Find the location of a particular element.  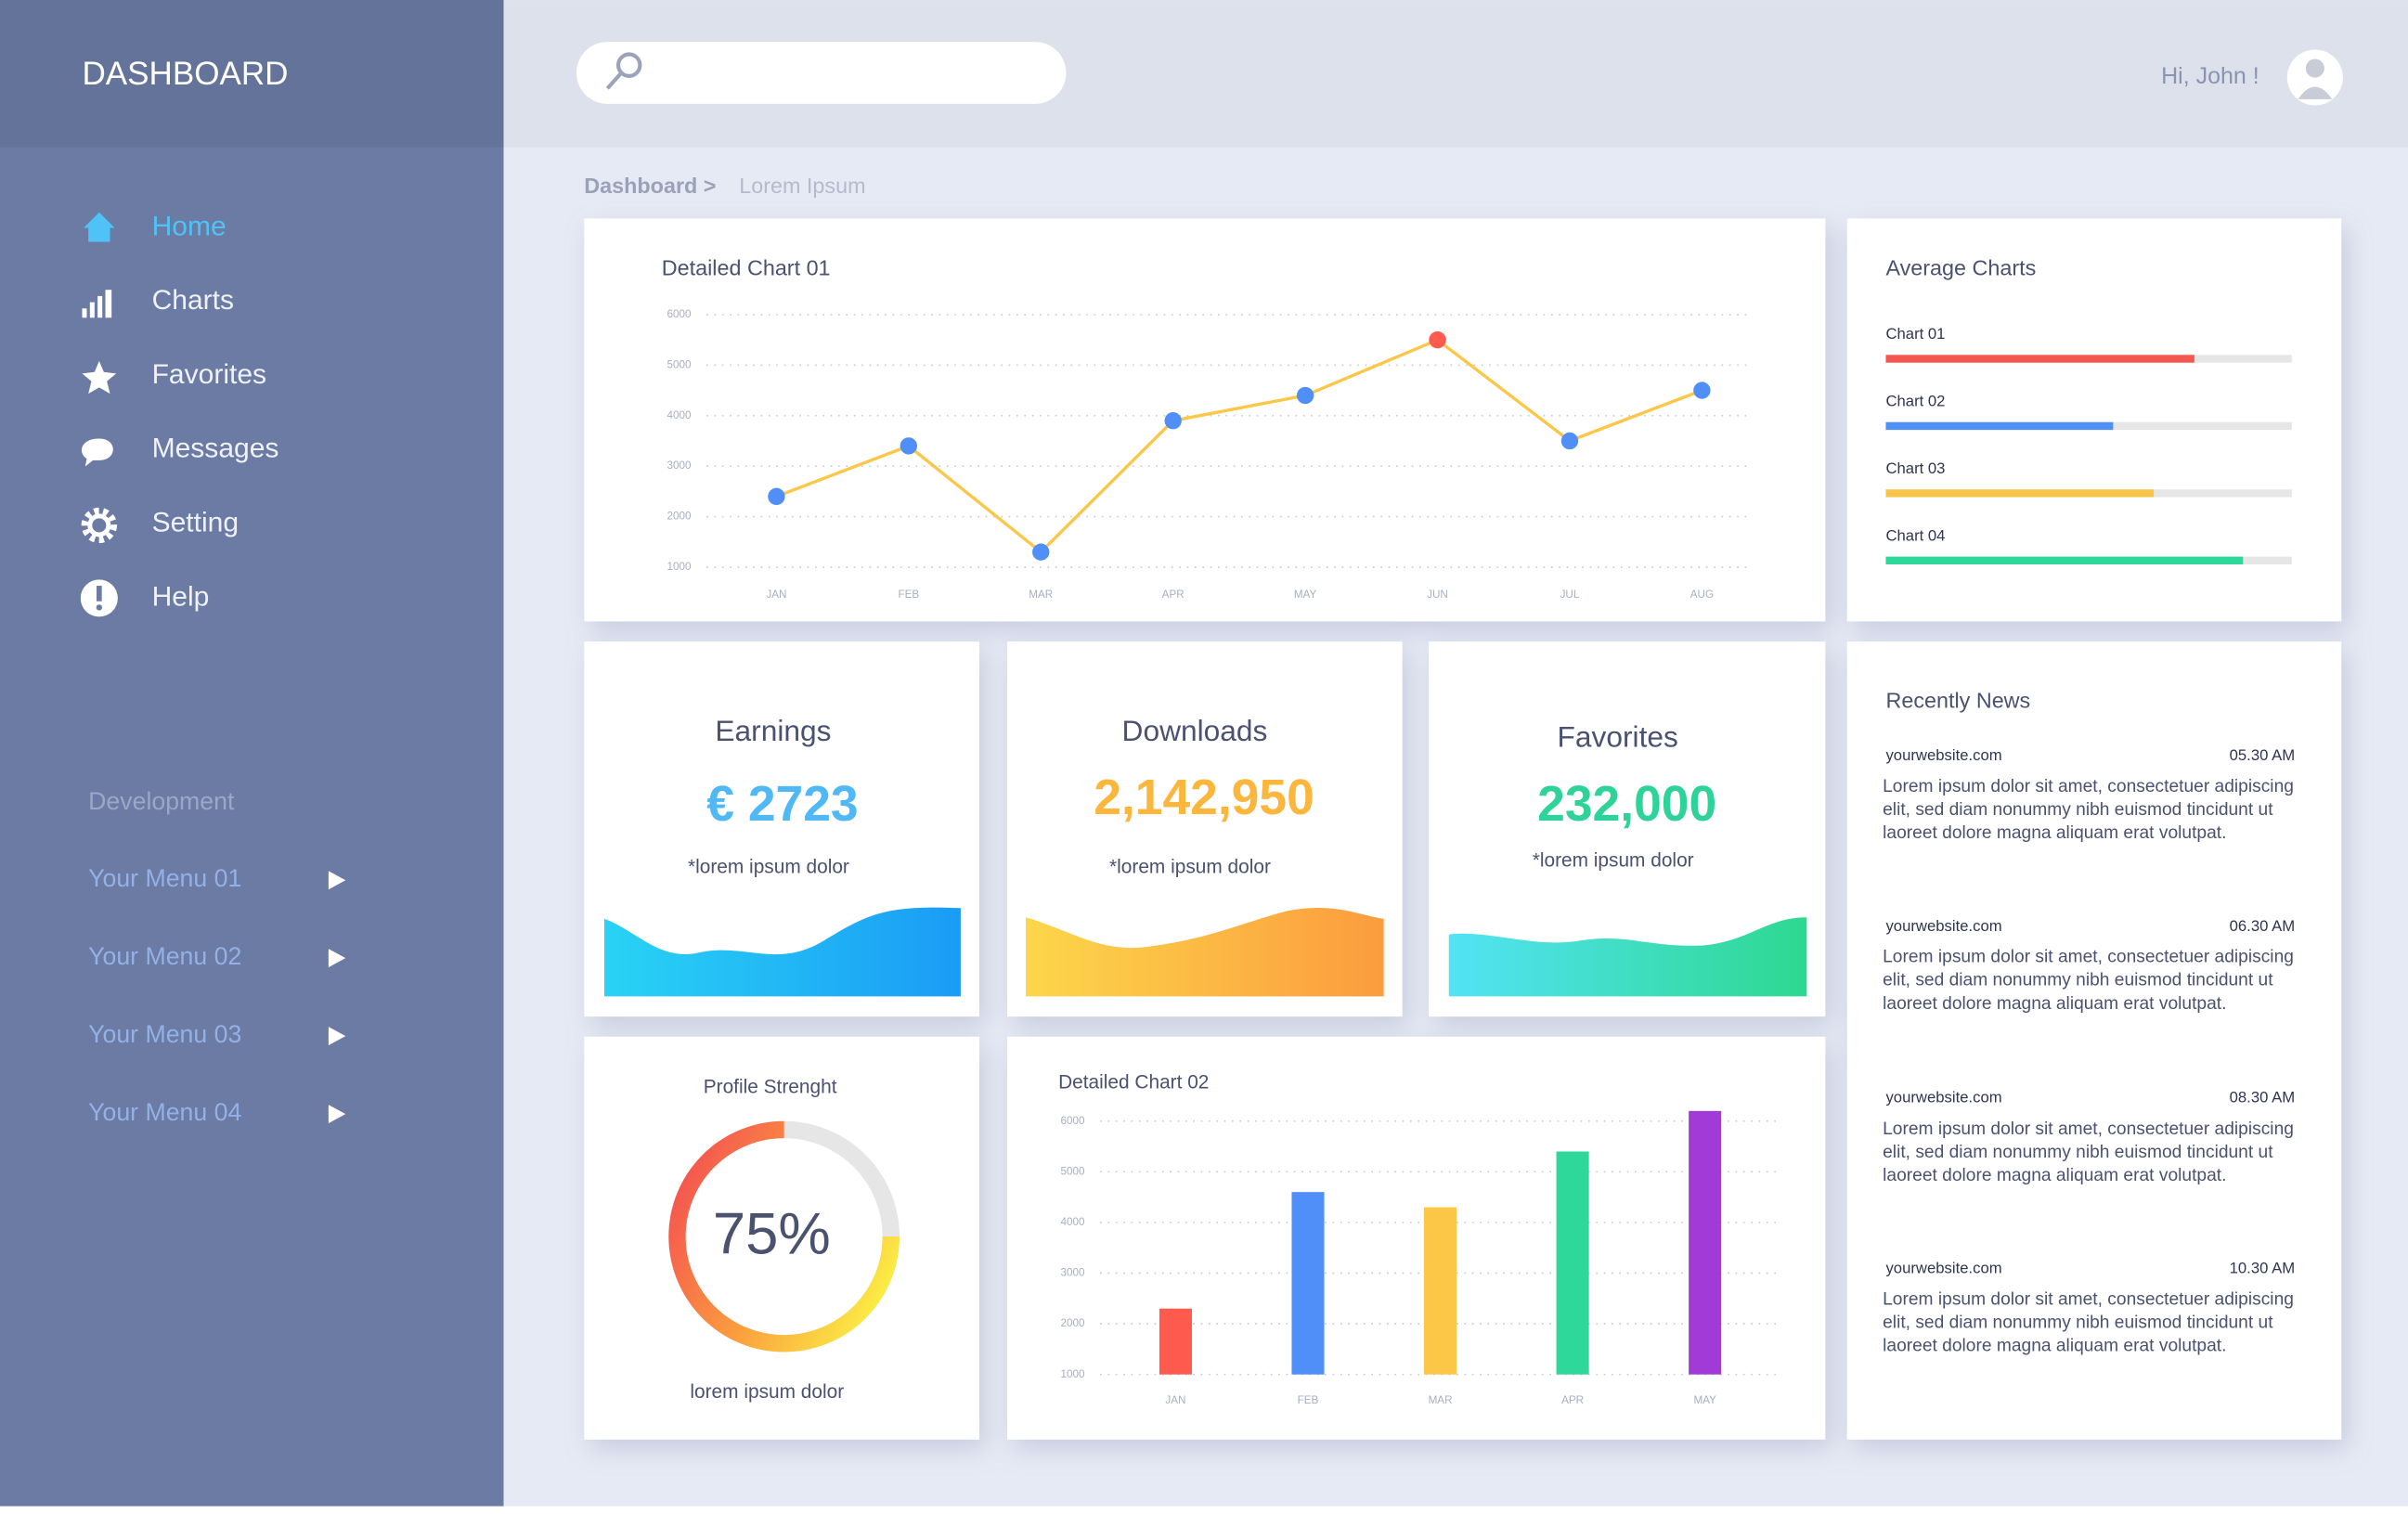

earnings-wave is located at coordinates (782, 952).